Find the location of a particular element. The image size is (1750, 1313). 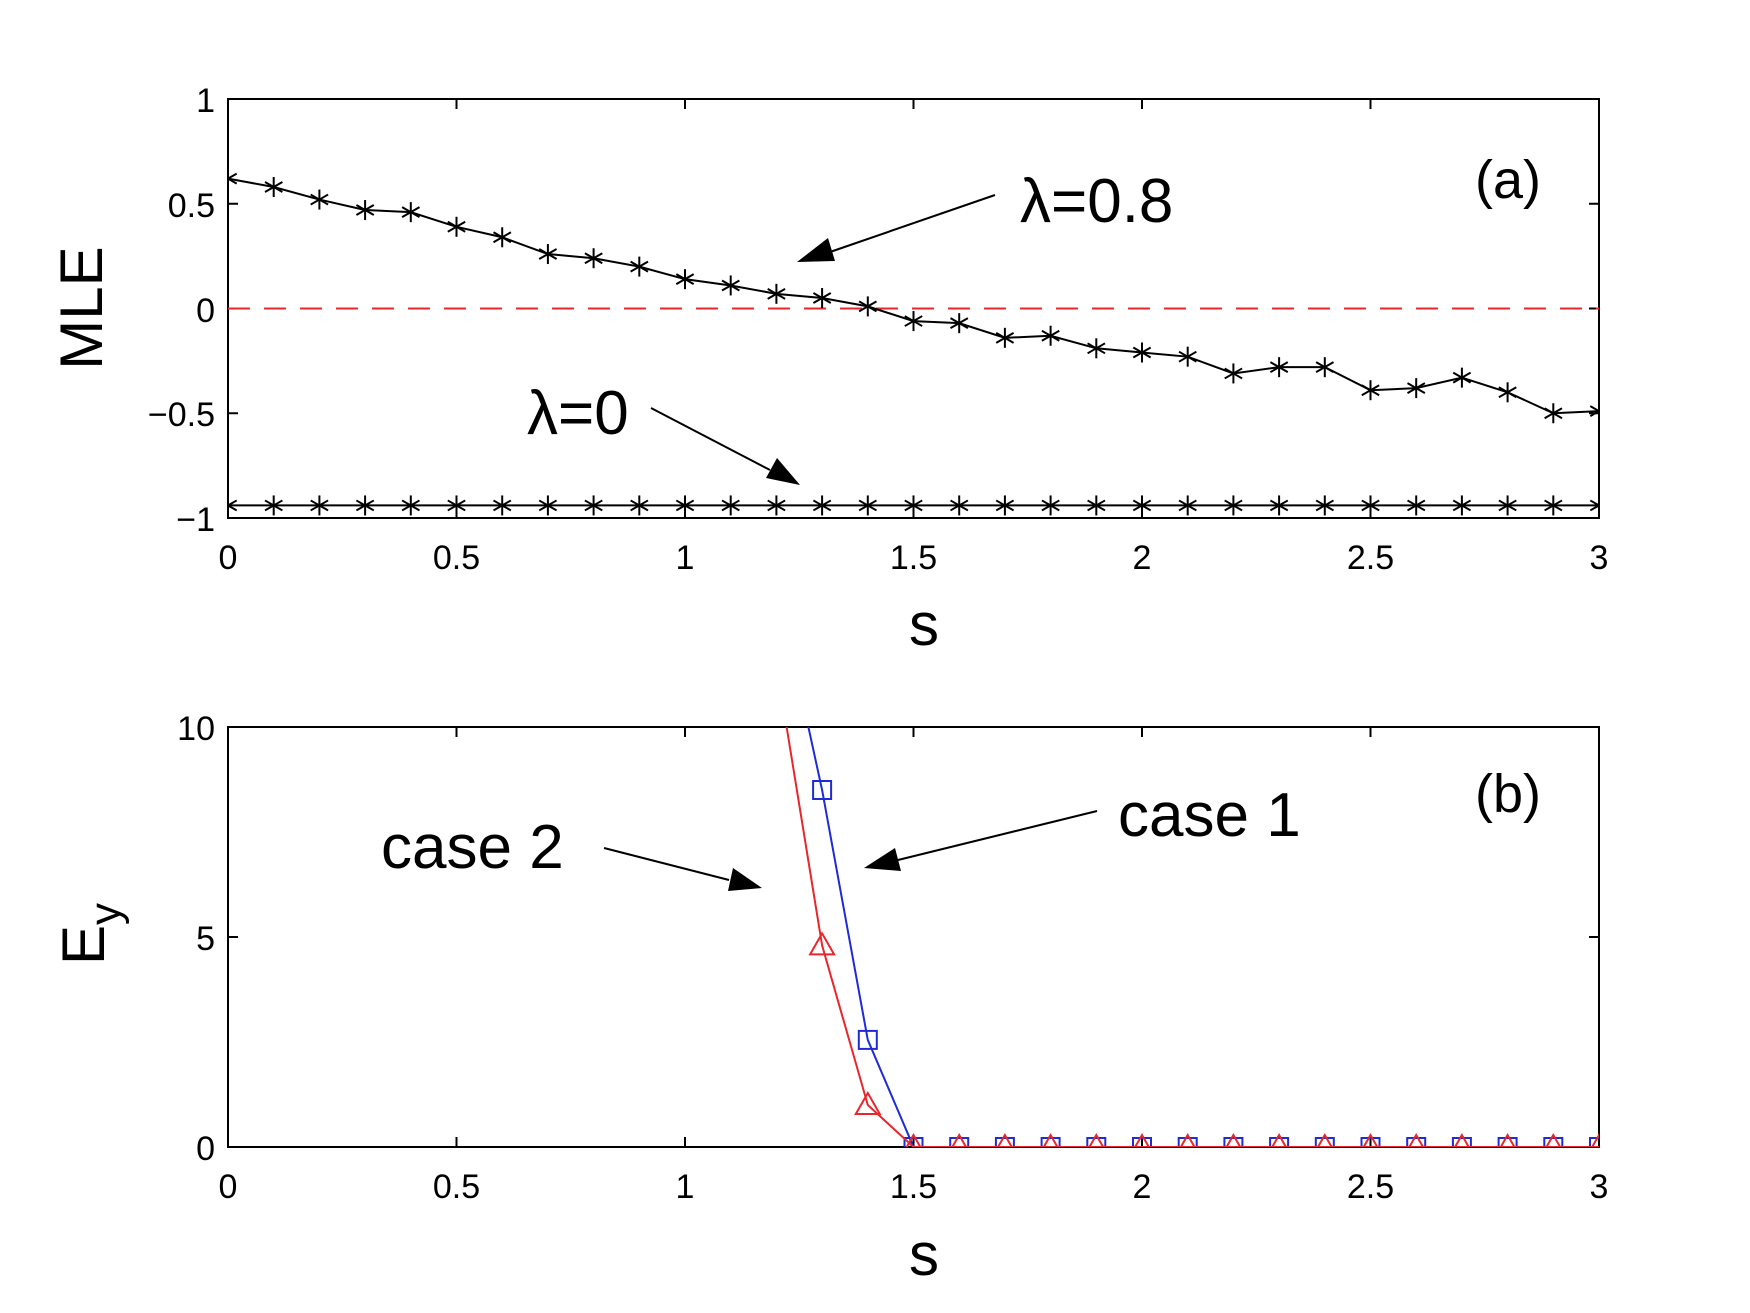

y-axis-label-b: E y is located at coordinates (90, 934).